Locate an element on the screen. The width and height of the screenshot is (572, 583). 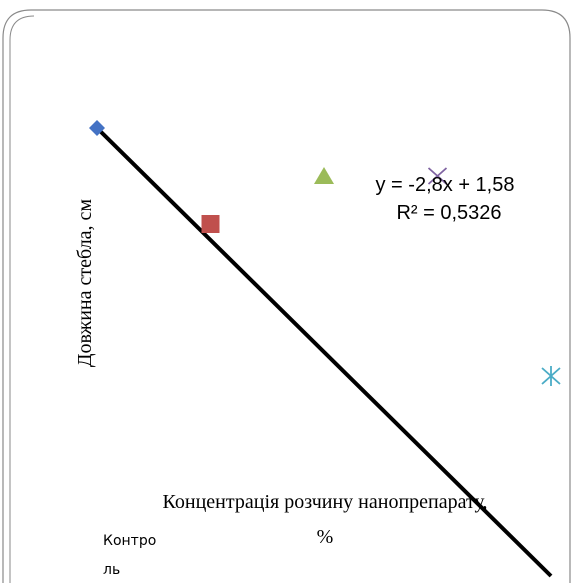
y-axis-title: Довжина стебла, см is located at coordinates (85, 283).